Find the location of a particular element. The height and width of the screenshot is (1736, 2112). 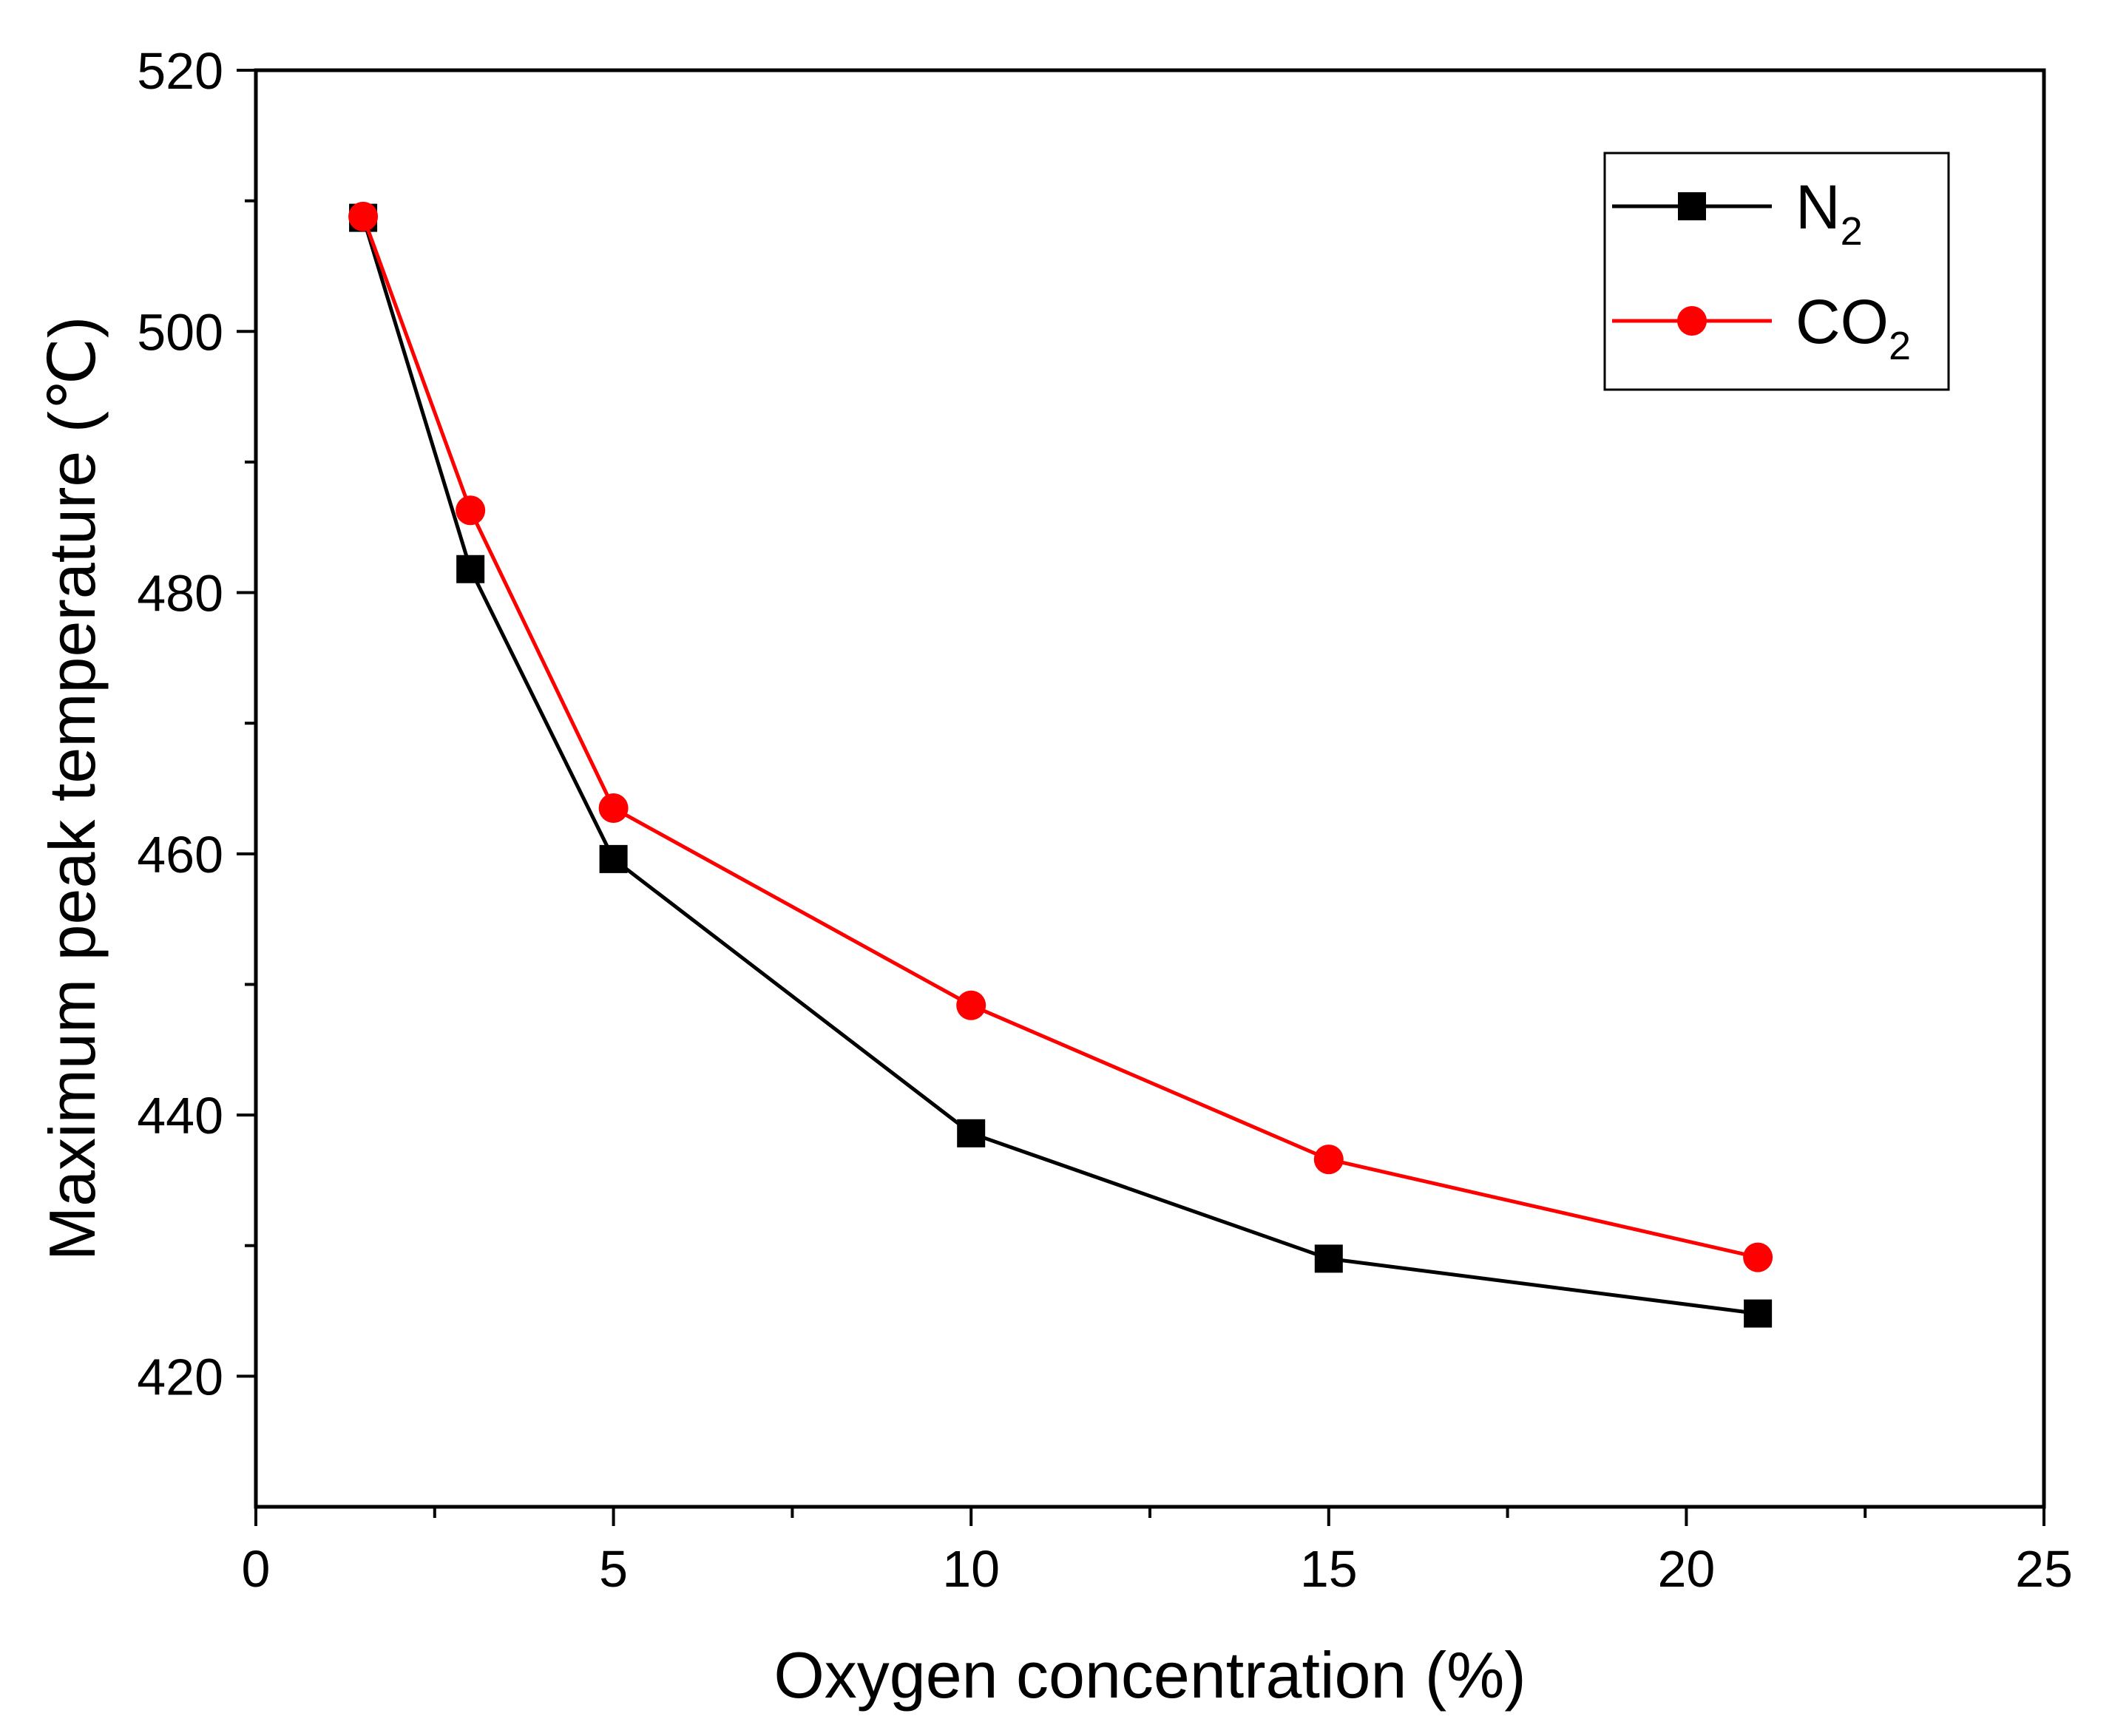

x-tick-label: 5 is located at coordinates (614, 1569).